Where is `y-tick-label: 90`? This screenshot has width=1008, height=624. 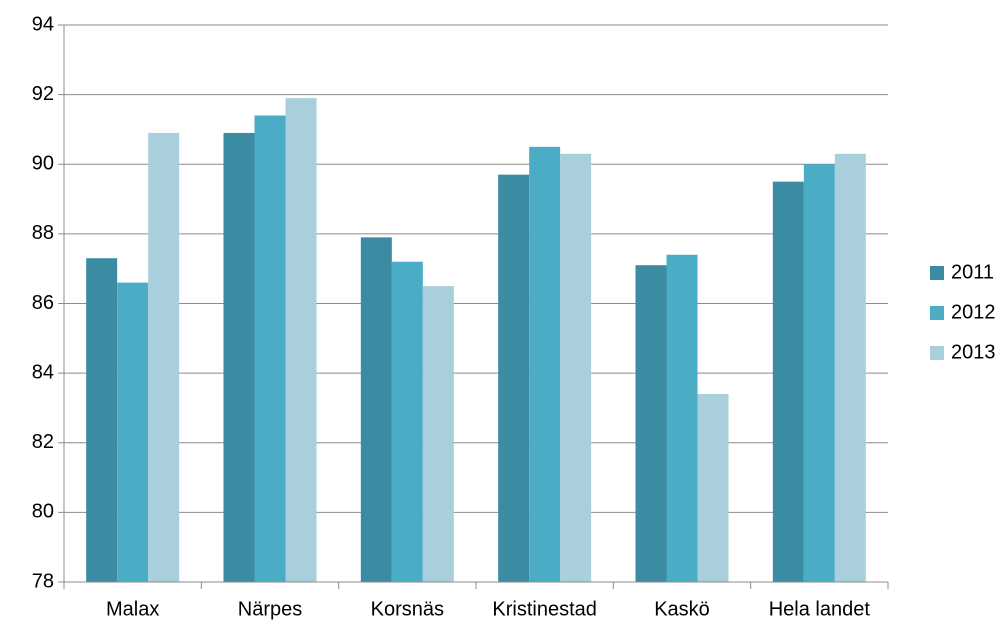
y-tick-label: 90 is located at coordinates (43, 164).